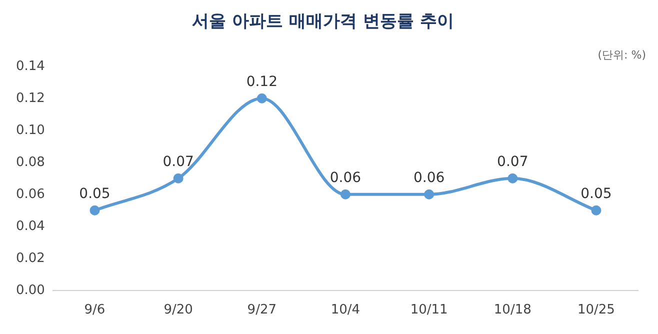  Describe the element at coordinates (345, 310) in the screenshot. I see `x-tick-label: 10/4` at that location.